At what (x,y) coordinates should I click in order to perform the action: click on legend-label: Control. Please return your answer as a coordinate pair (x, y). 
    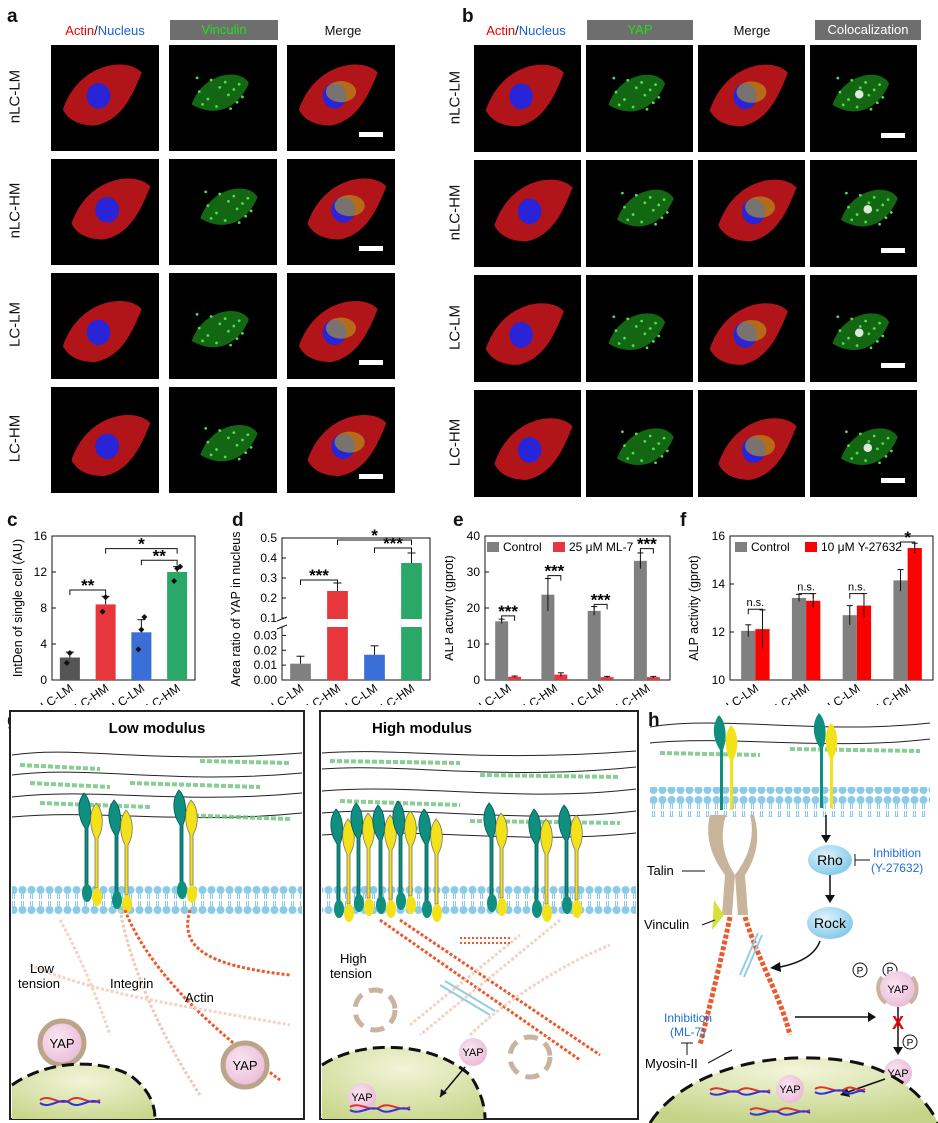
    Looking at the image, I should click on (522, 547).